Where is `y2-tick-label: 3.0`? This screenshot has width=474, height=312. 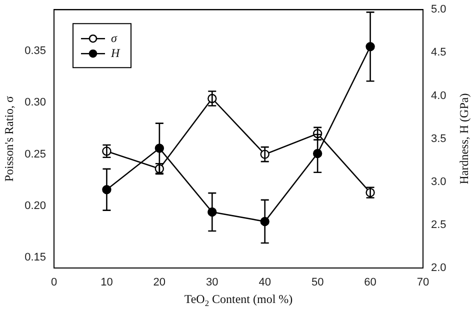
y2-tick-label: 3.0 is located at coordinates (438, 182).